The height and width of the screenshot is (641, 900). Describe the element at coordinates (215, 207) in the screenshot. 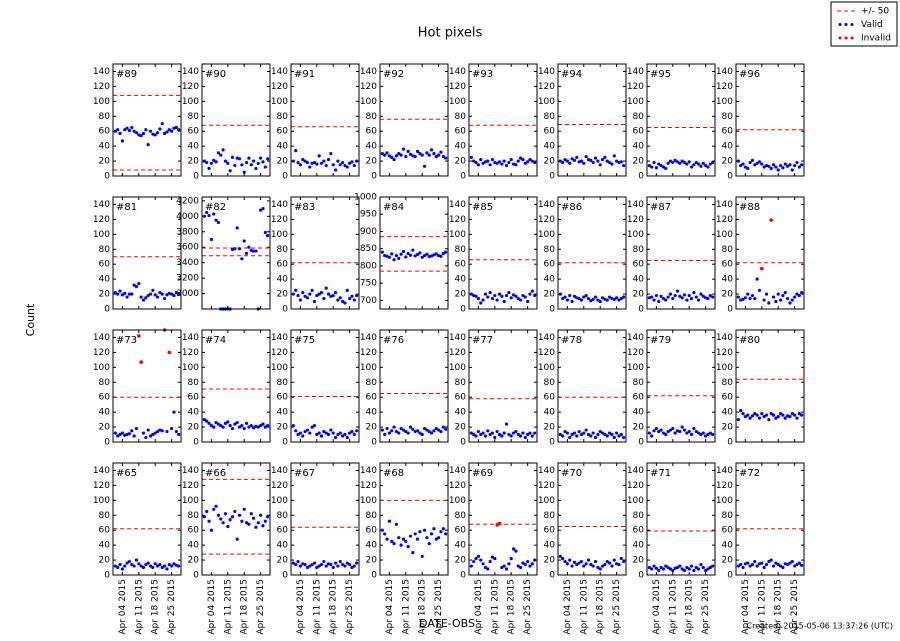

I see `panel-label: #82` at that location.